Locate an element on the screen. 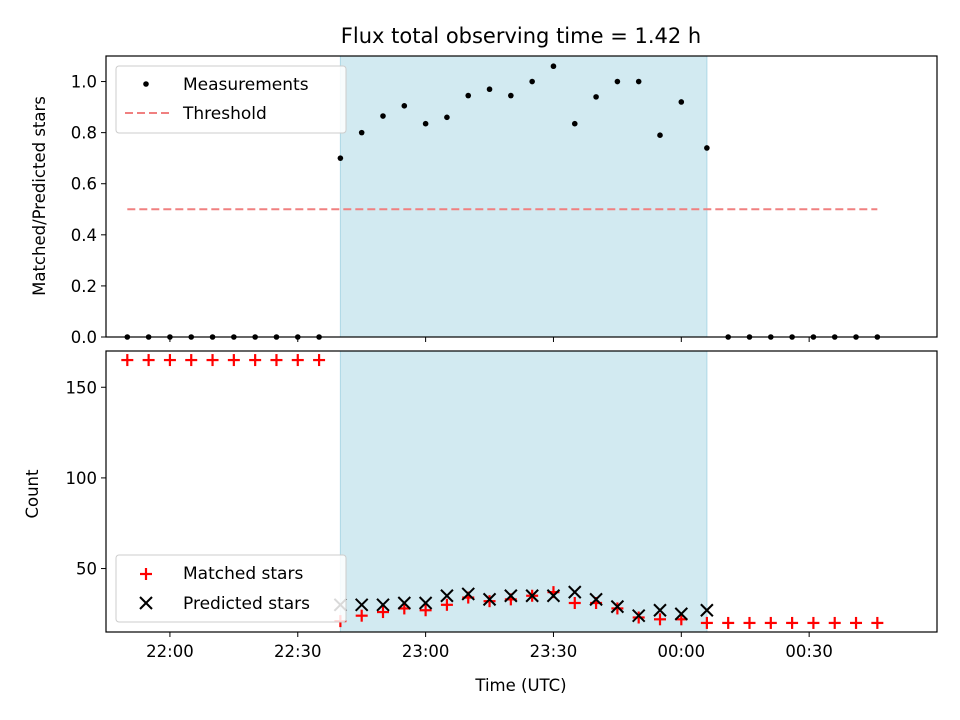 This screenshot has height=720, width=960. x-axis-label: Time (UTC) is located at coordinates (520, 685).